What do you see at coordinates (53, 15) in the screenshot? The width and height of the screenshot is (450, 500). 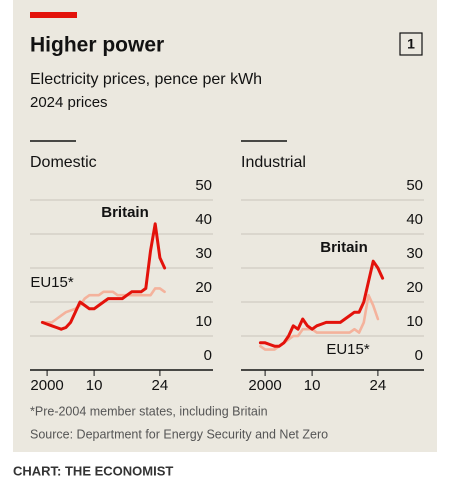 I see `red-tag` at bounding box center [53, 15].